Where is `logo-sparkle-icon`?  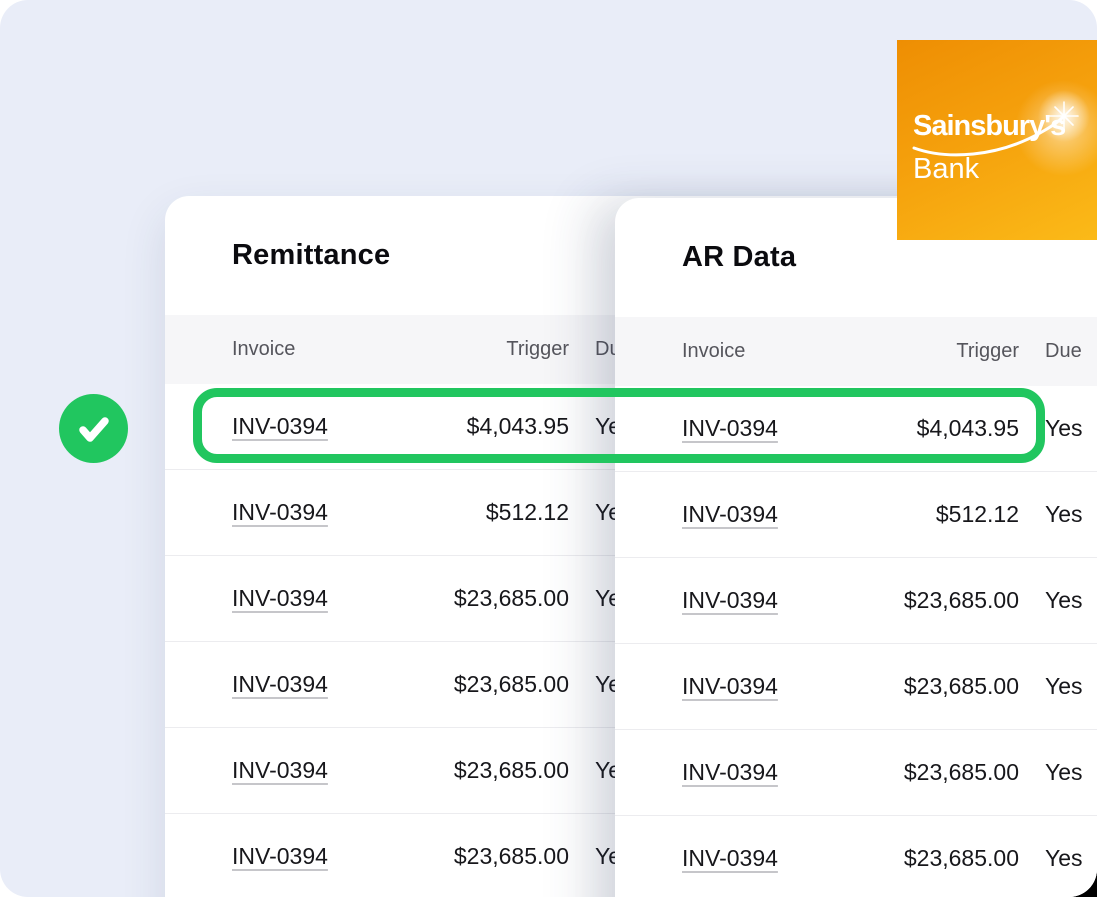 logo-sparkle-icon is located at coordinates (1064, 116).